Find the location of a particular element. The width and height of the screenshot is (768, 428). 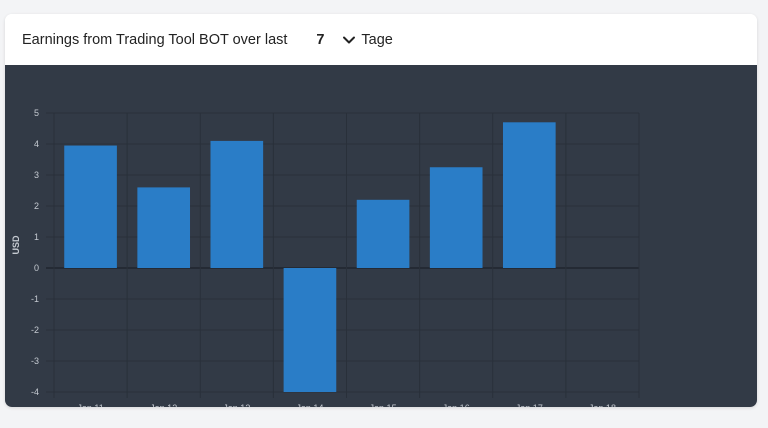

y-tick-label: 3 is located at coordinates (36, 175).